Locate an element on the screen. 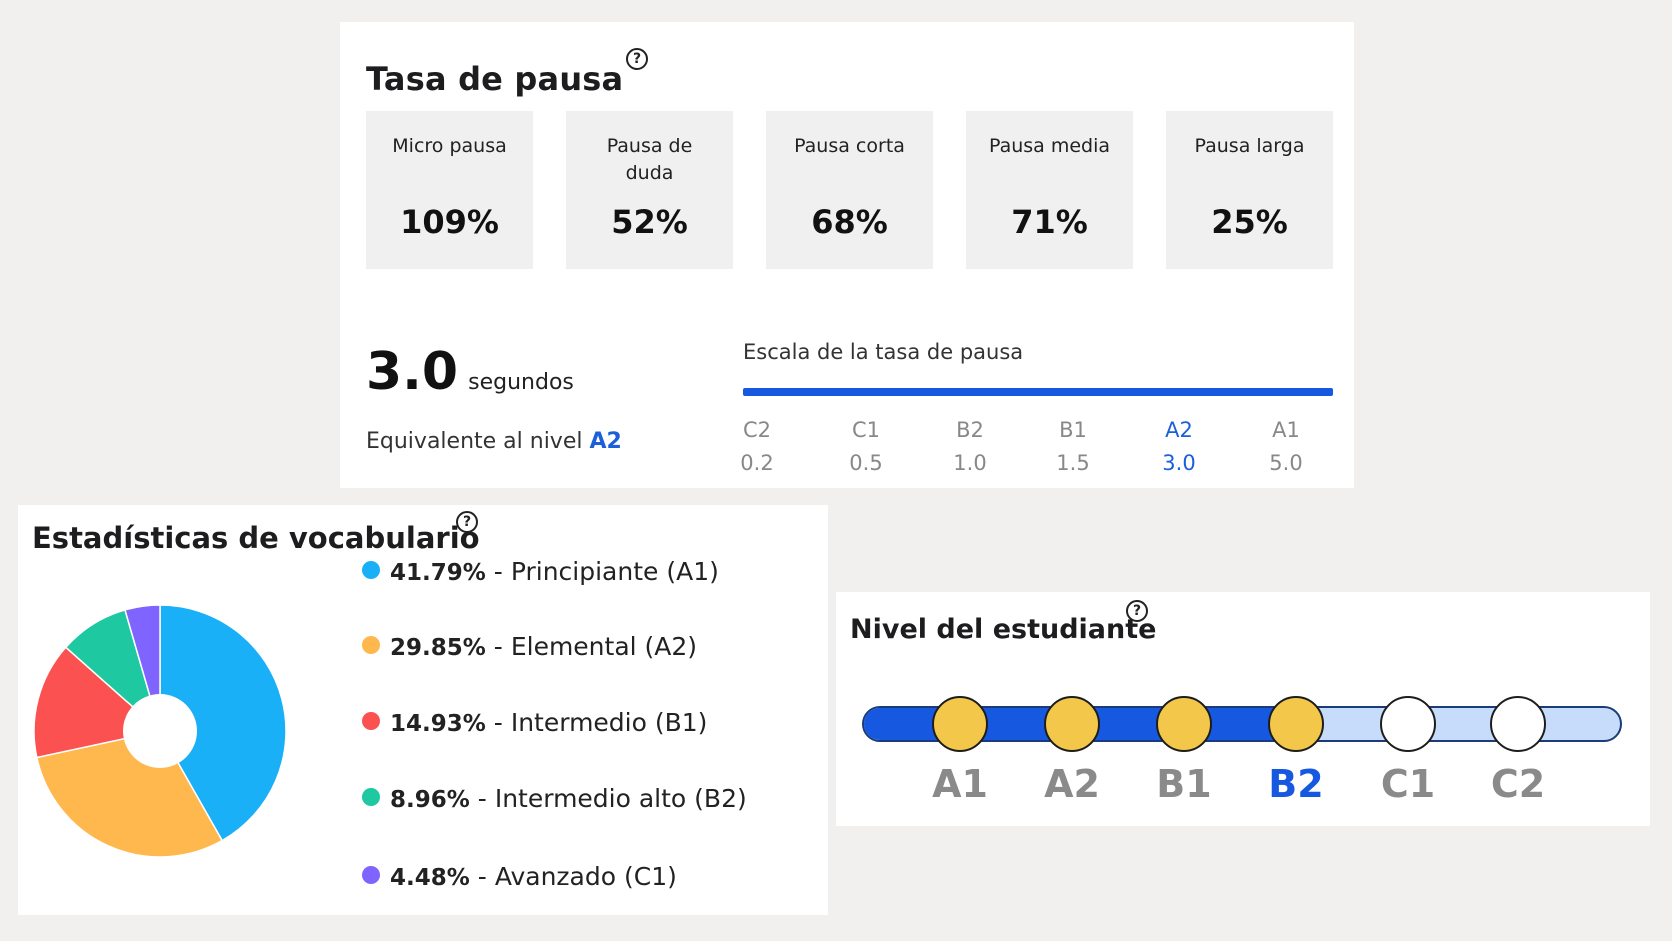  legend-item: 41.79% - Principiante (A1) is located at coordinates (540, 571).